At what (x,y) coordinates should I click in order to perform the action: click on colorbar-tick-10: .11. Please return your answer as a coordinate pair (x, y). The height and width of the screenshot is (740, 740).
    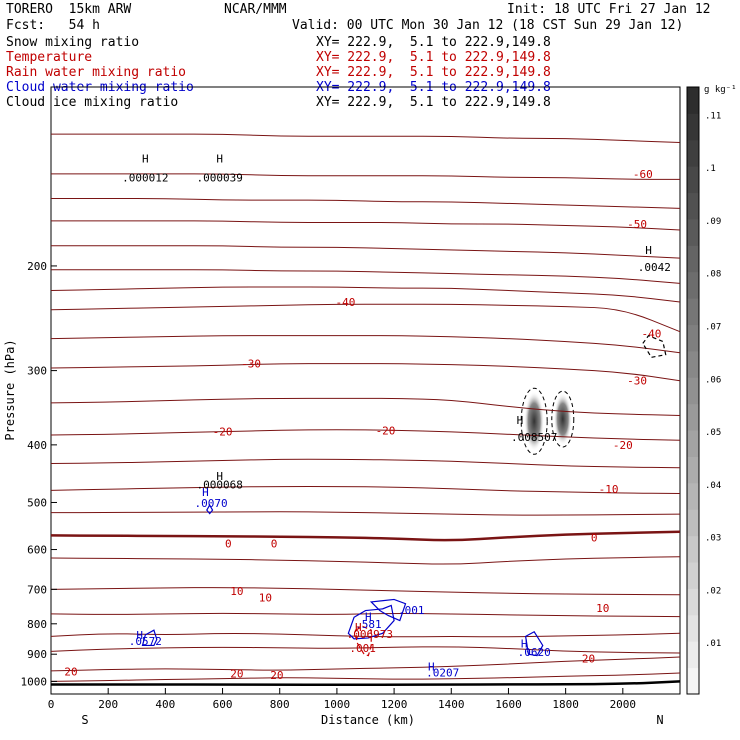
    Looking at the image, I should click on (713, 116).